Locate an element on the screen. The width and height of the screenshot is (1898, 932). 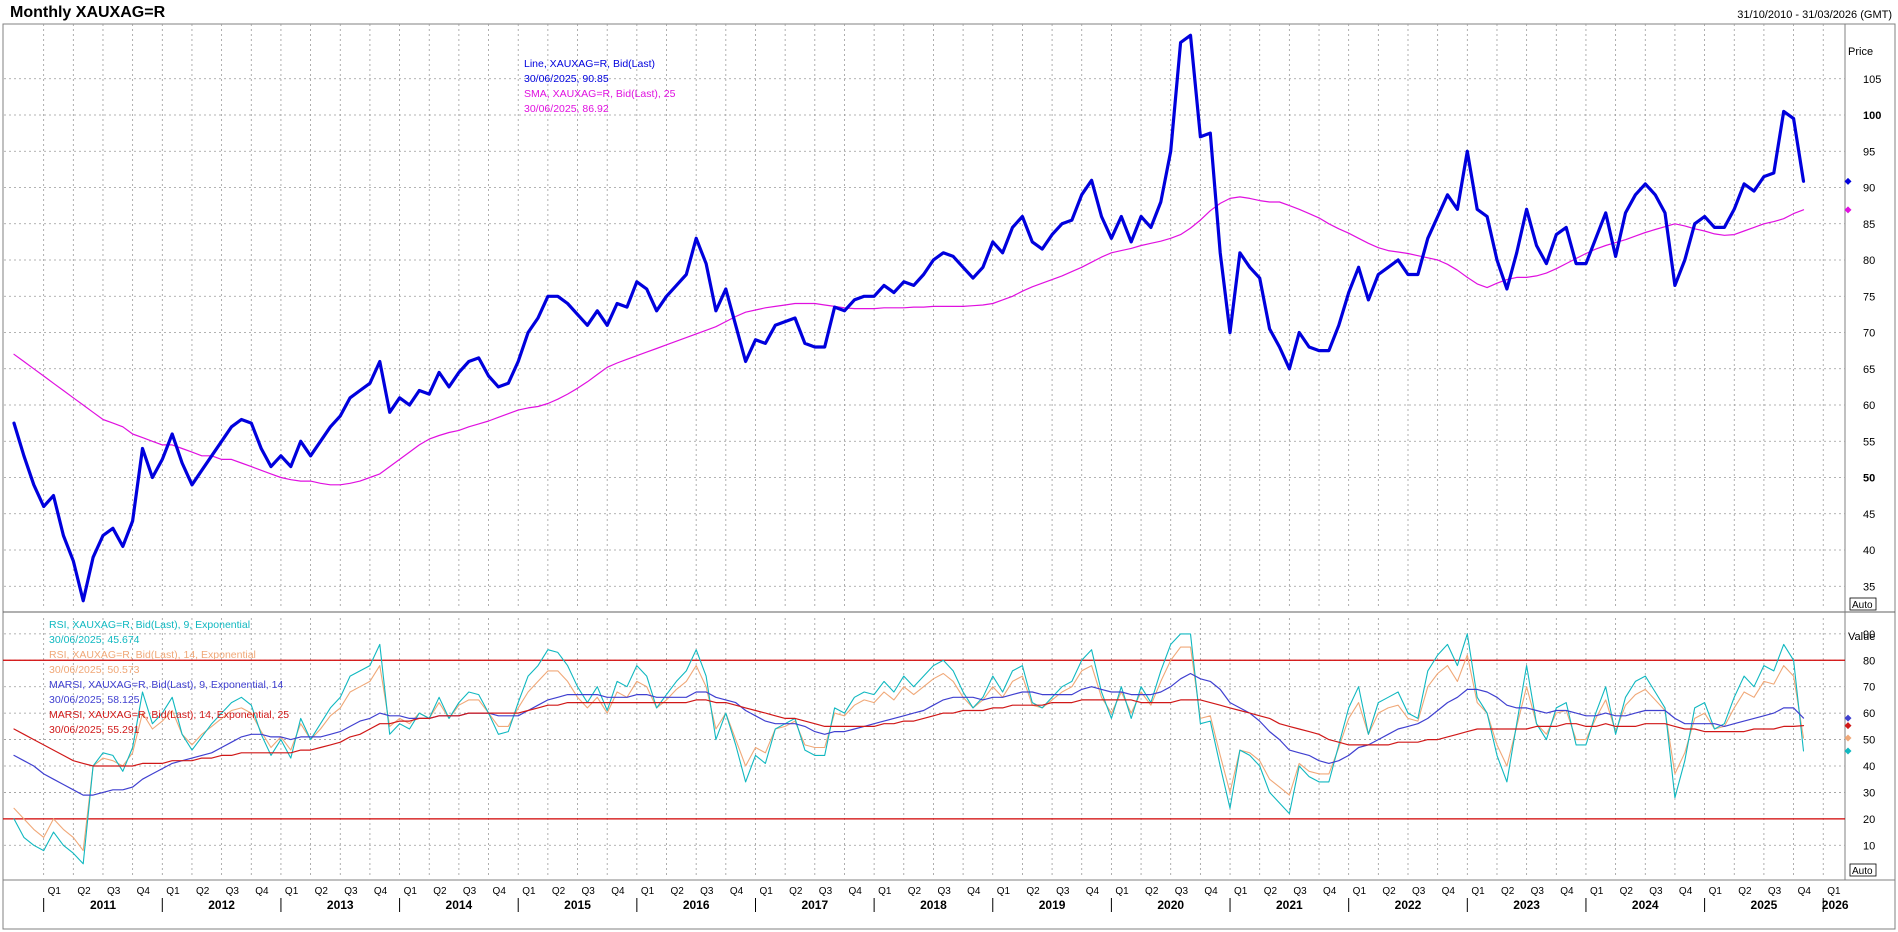
price-y-tick: 55 is located at coordinates (1869, 442).